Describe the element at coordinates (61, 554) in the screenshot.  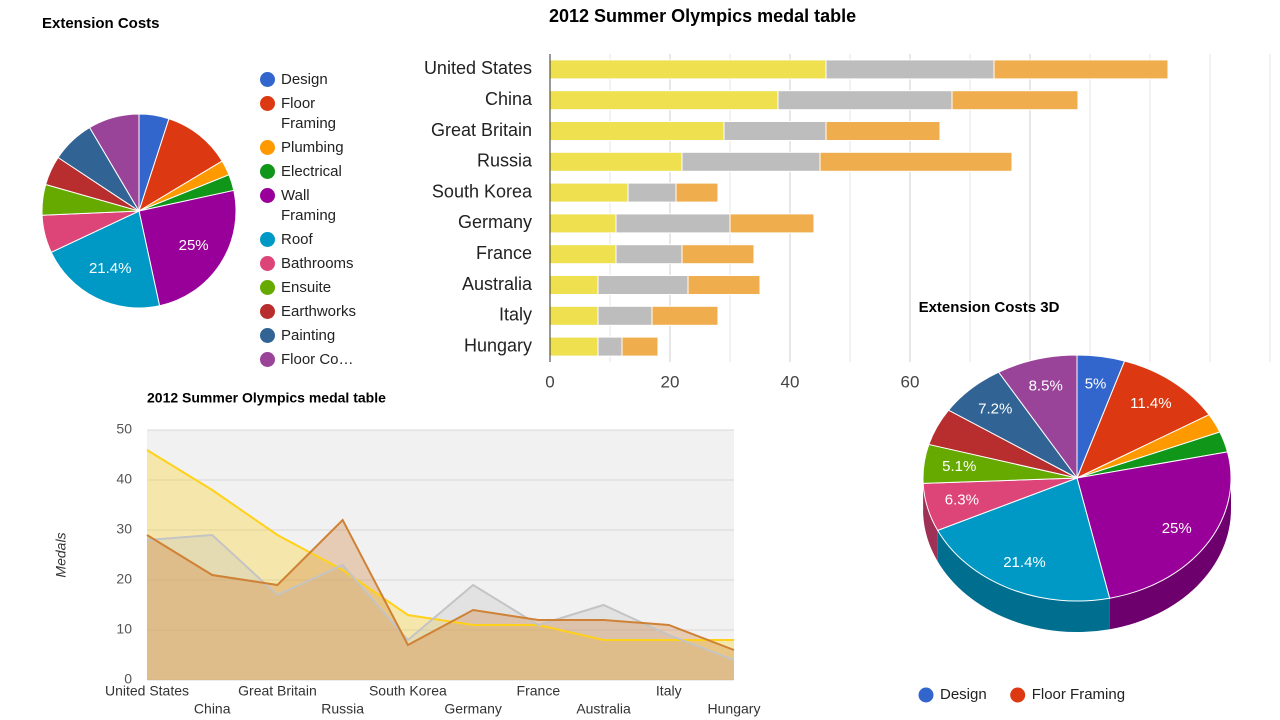
I see `y-axis-label: Medals` at that location.